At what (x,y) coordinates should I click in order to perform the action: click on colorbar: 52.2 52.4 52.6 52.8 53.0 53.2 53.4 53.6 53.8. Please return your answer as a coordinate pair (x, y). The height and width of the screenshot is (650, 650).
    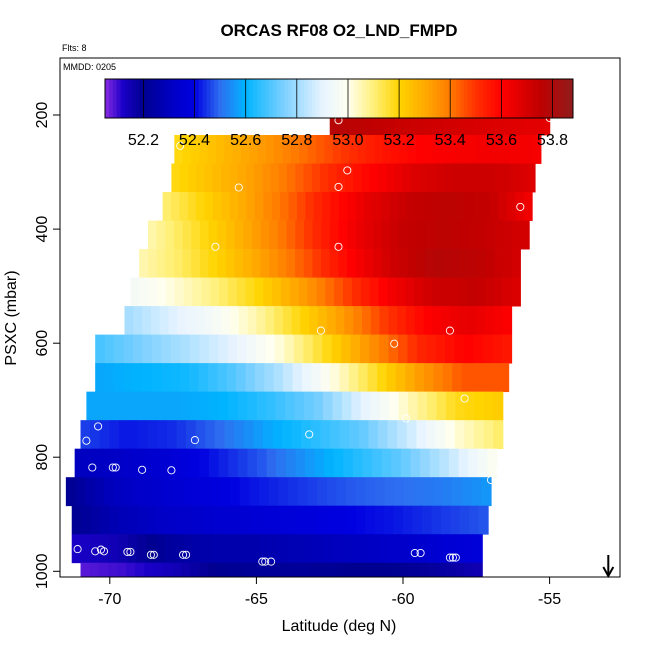
    Looking at the image, I should click on (339, 113).